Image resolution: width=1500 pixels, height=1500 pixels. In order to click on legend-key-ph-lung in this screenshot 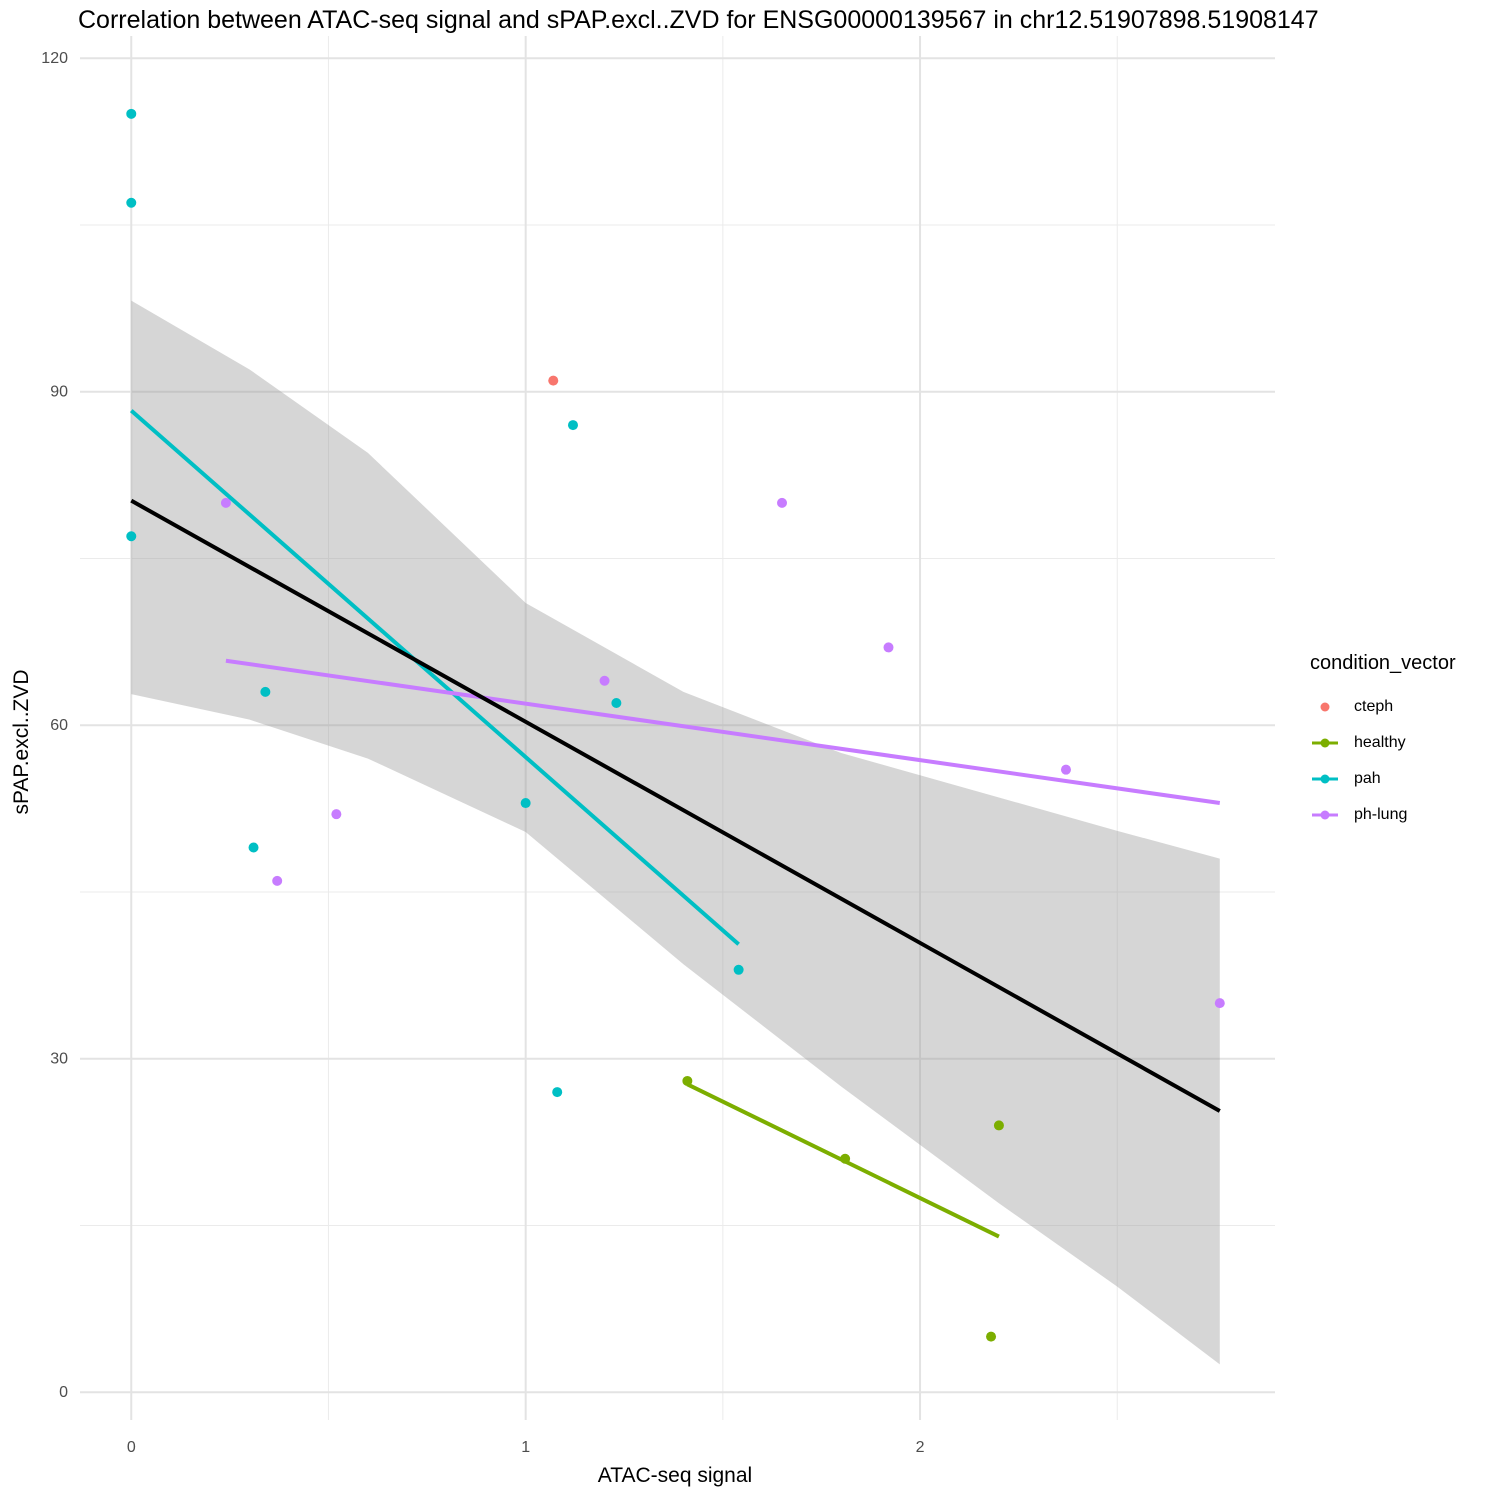, I will do `click(1325, 815)`.